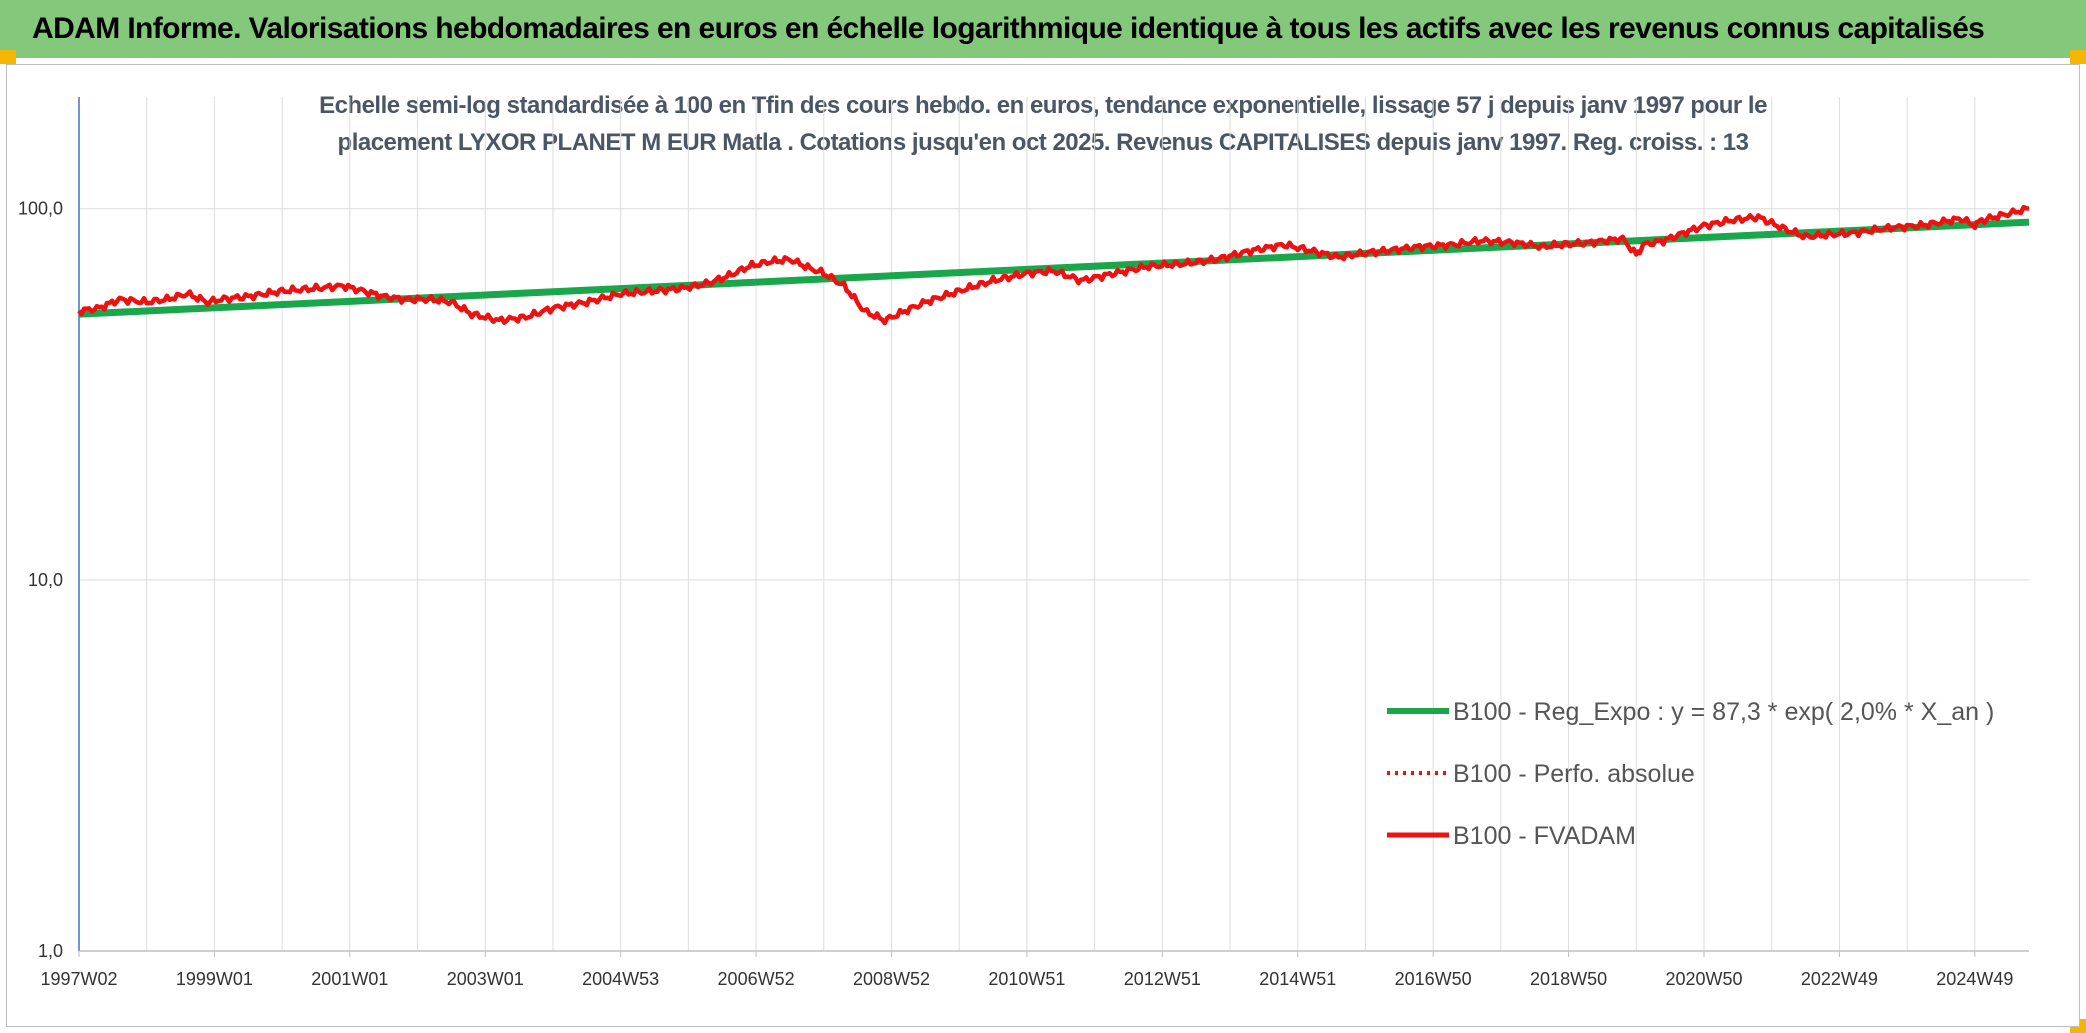 Image resolution: width=2086 pixels, height=1033 pixels. What do you see at coordinates (620, 979) in the screenshot?
I see `x-tick-label: 2004W53` at bounding box center [620, 979].